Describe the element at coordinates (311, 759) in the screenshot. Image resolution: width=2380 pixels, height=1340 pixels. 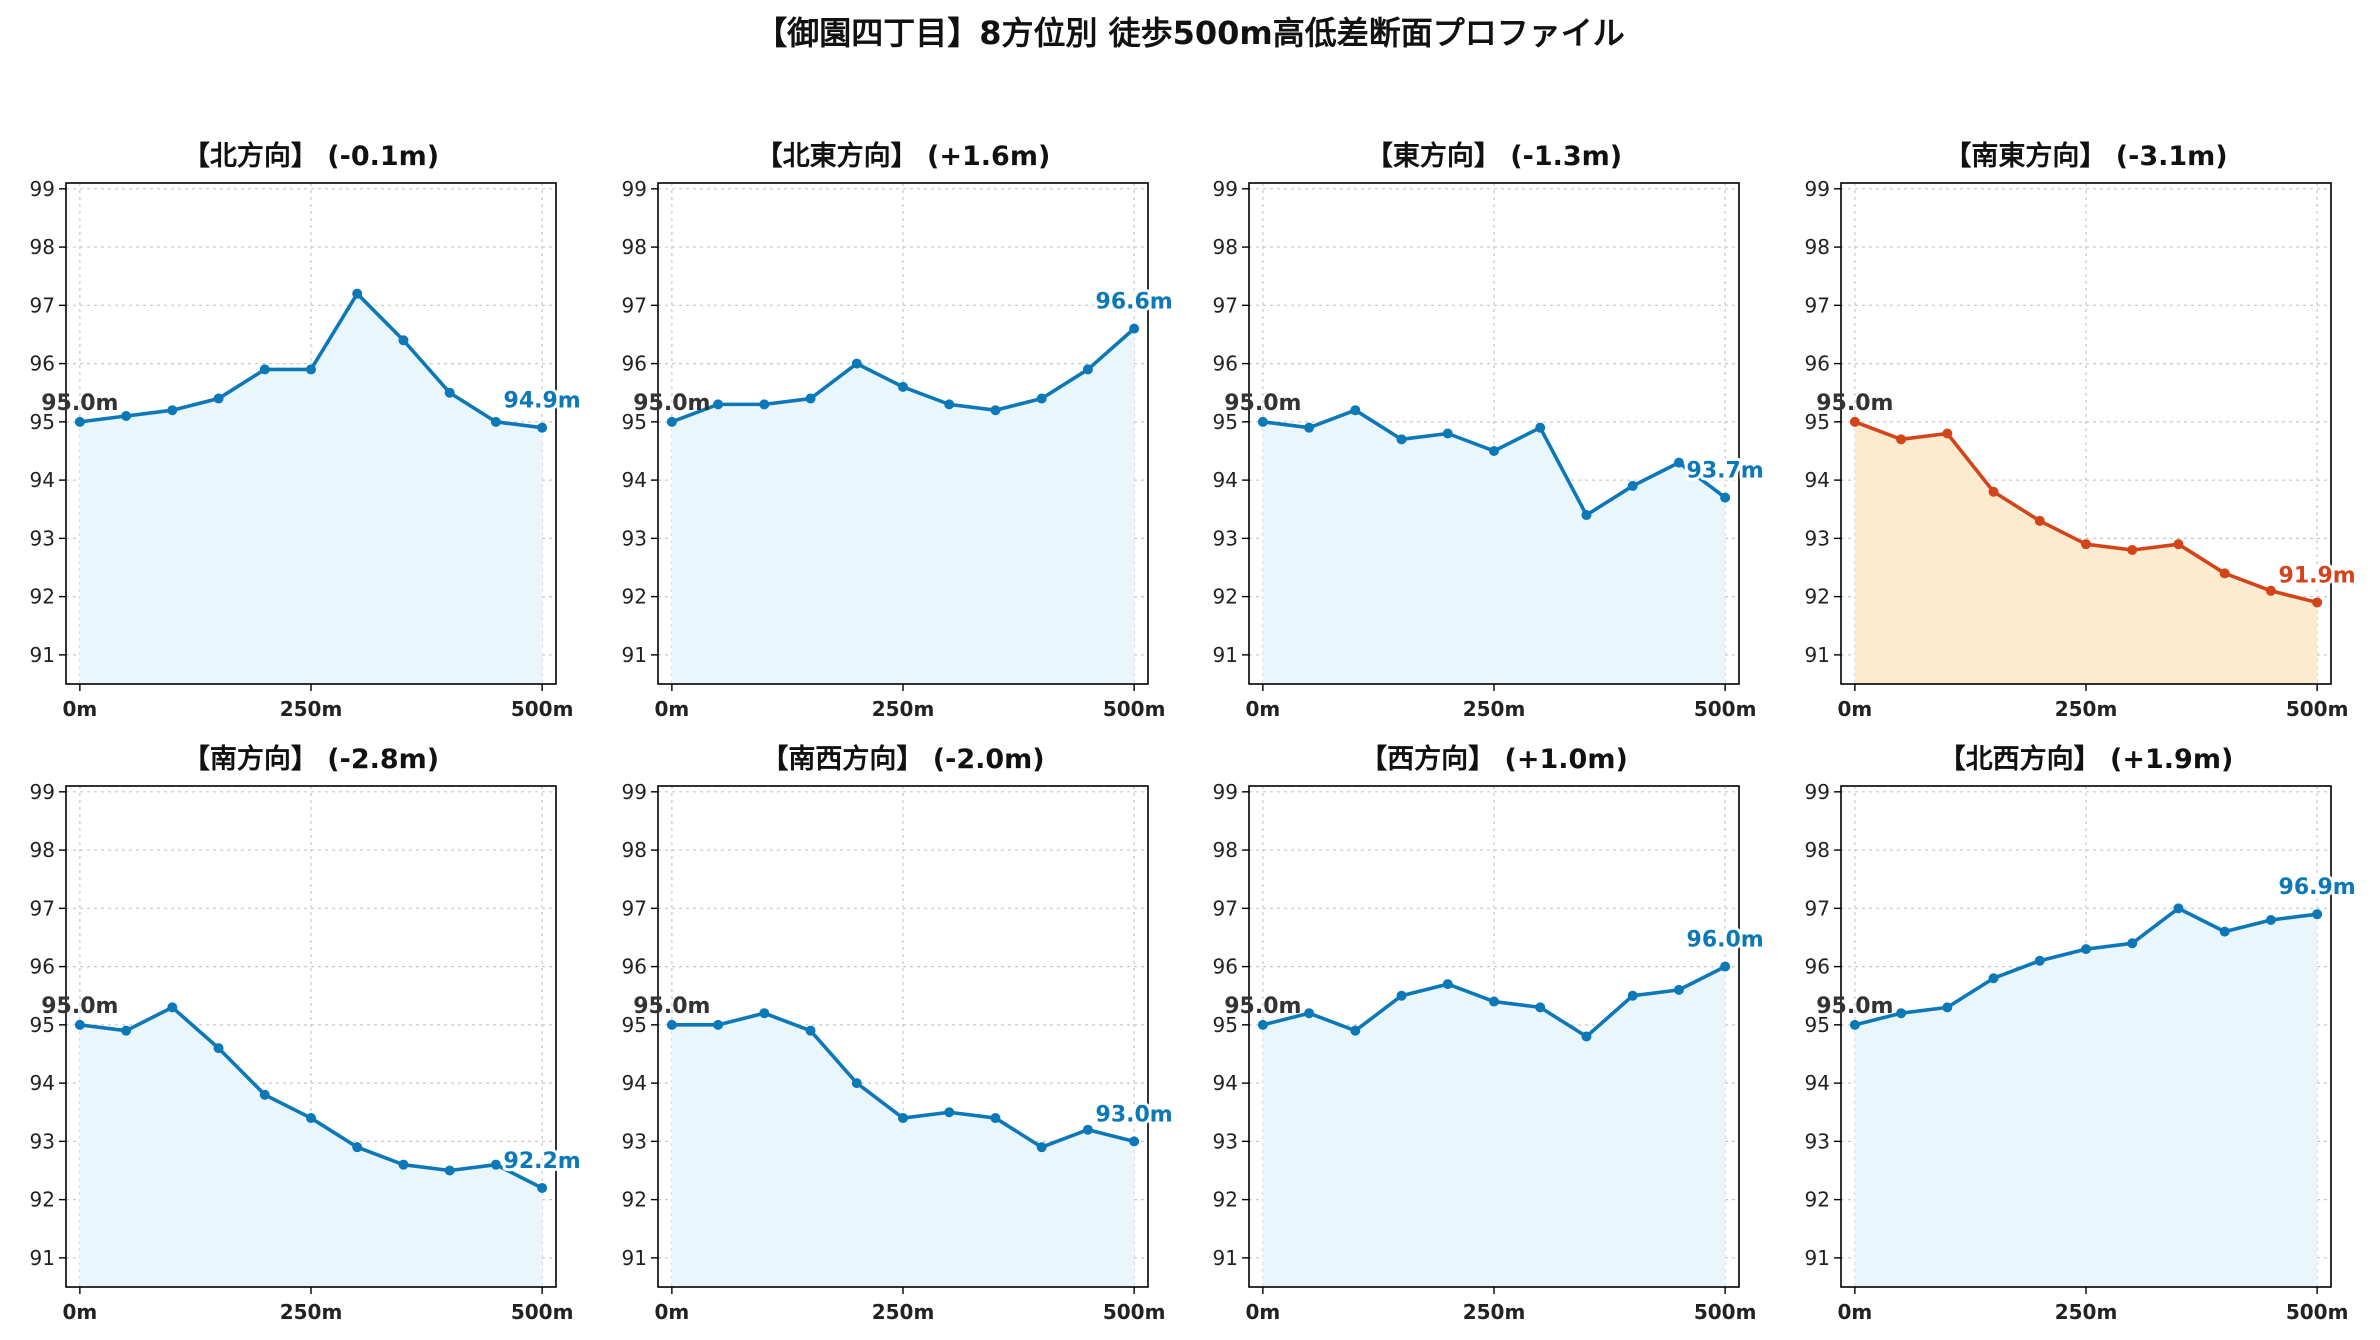
I see `panel-title: 【南方向】 (-2.8m)` at that location.